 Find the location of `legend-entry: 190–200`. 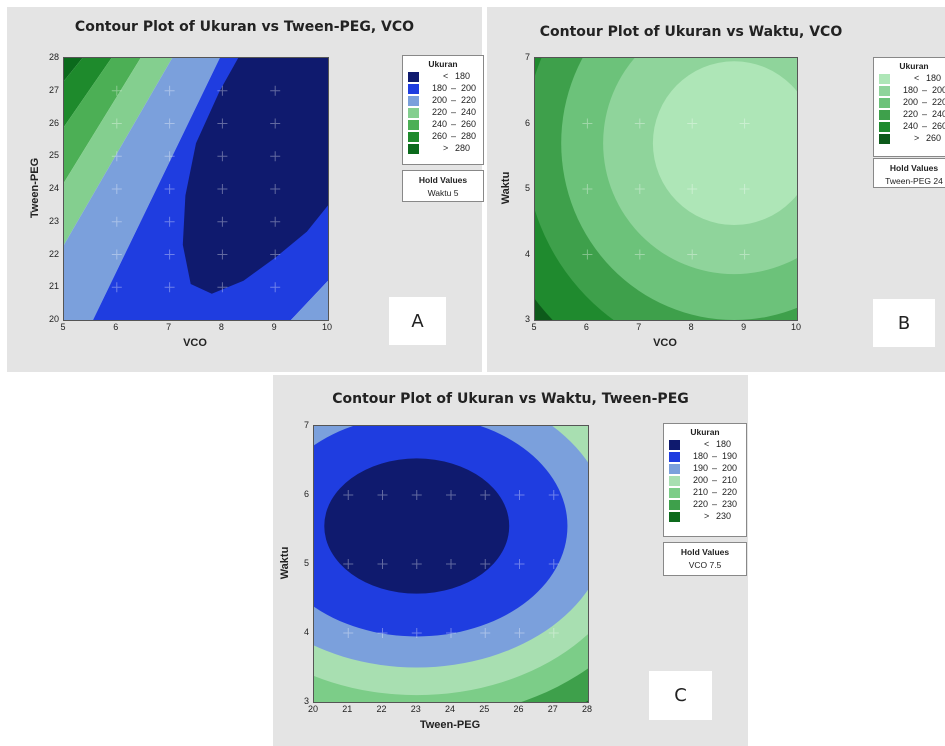

legend-entry: 190–200 is located at coordinates (705, 469).